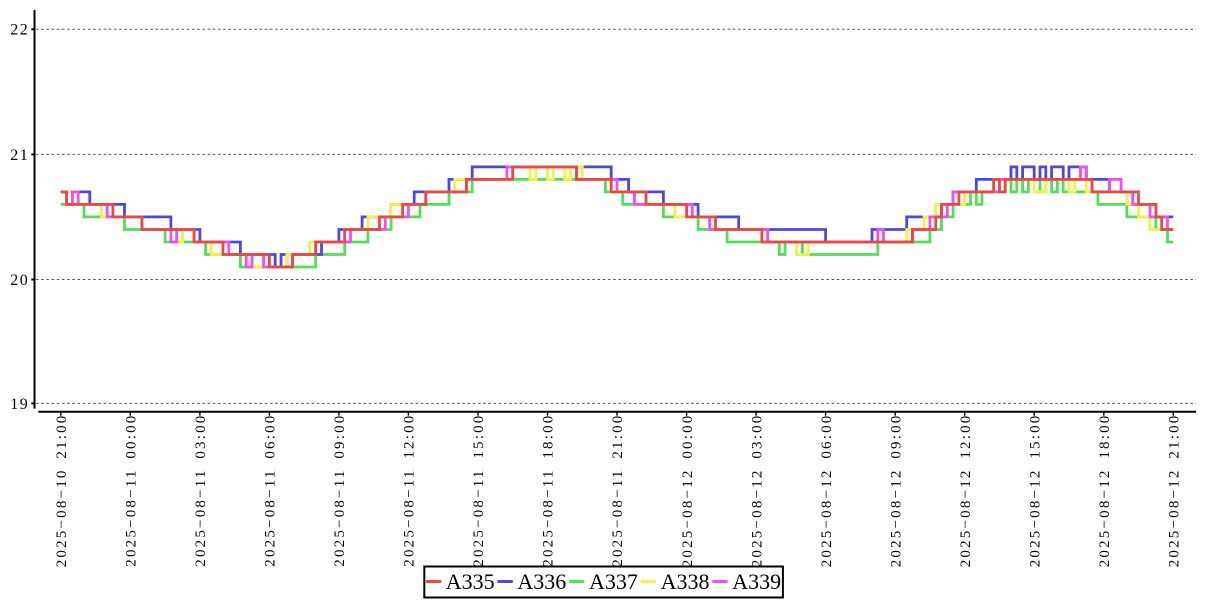  What do you see at coordinates (549, 490) in the screenshot?
I see `svg-text: 2025−08−11 18:00` at bounding box center [549, 490].